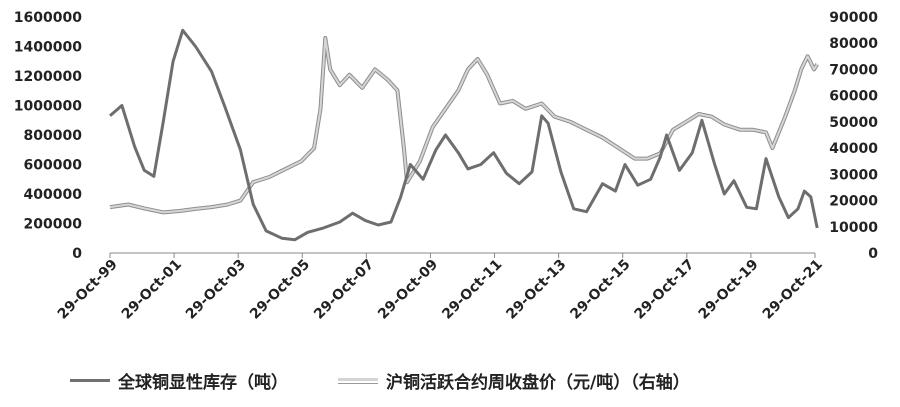 The image size is (900, 407). I want to click on right-axis-tick-label: 90000, so click(853, 18).